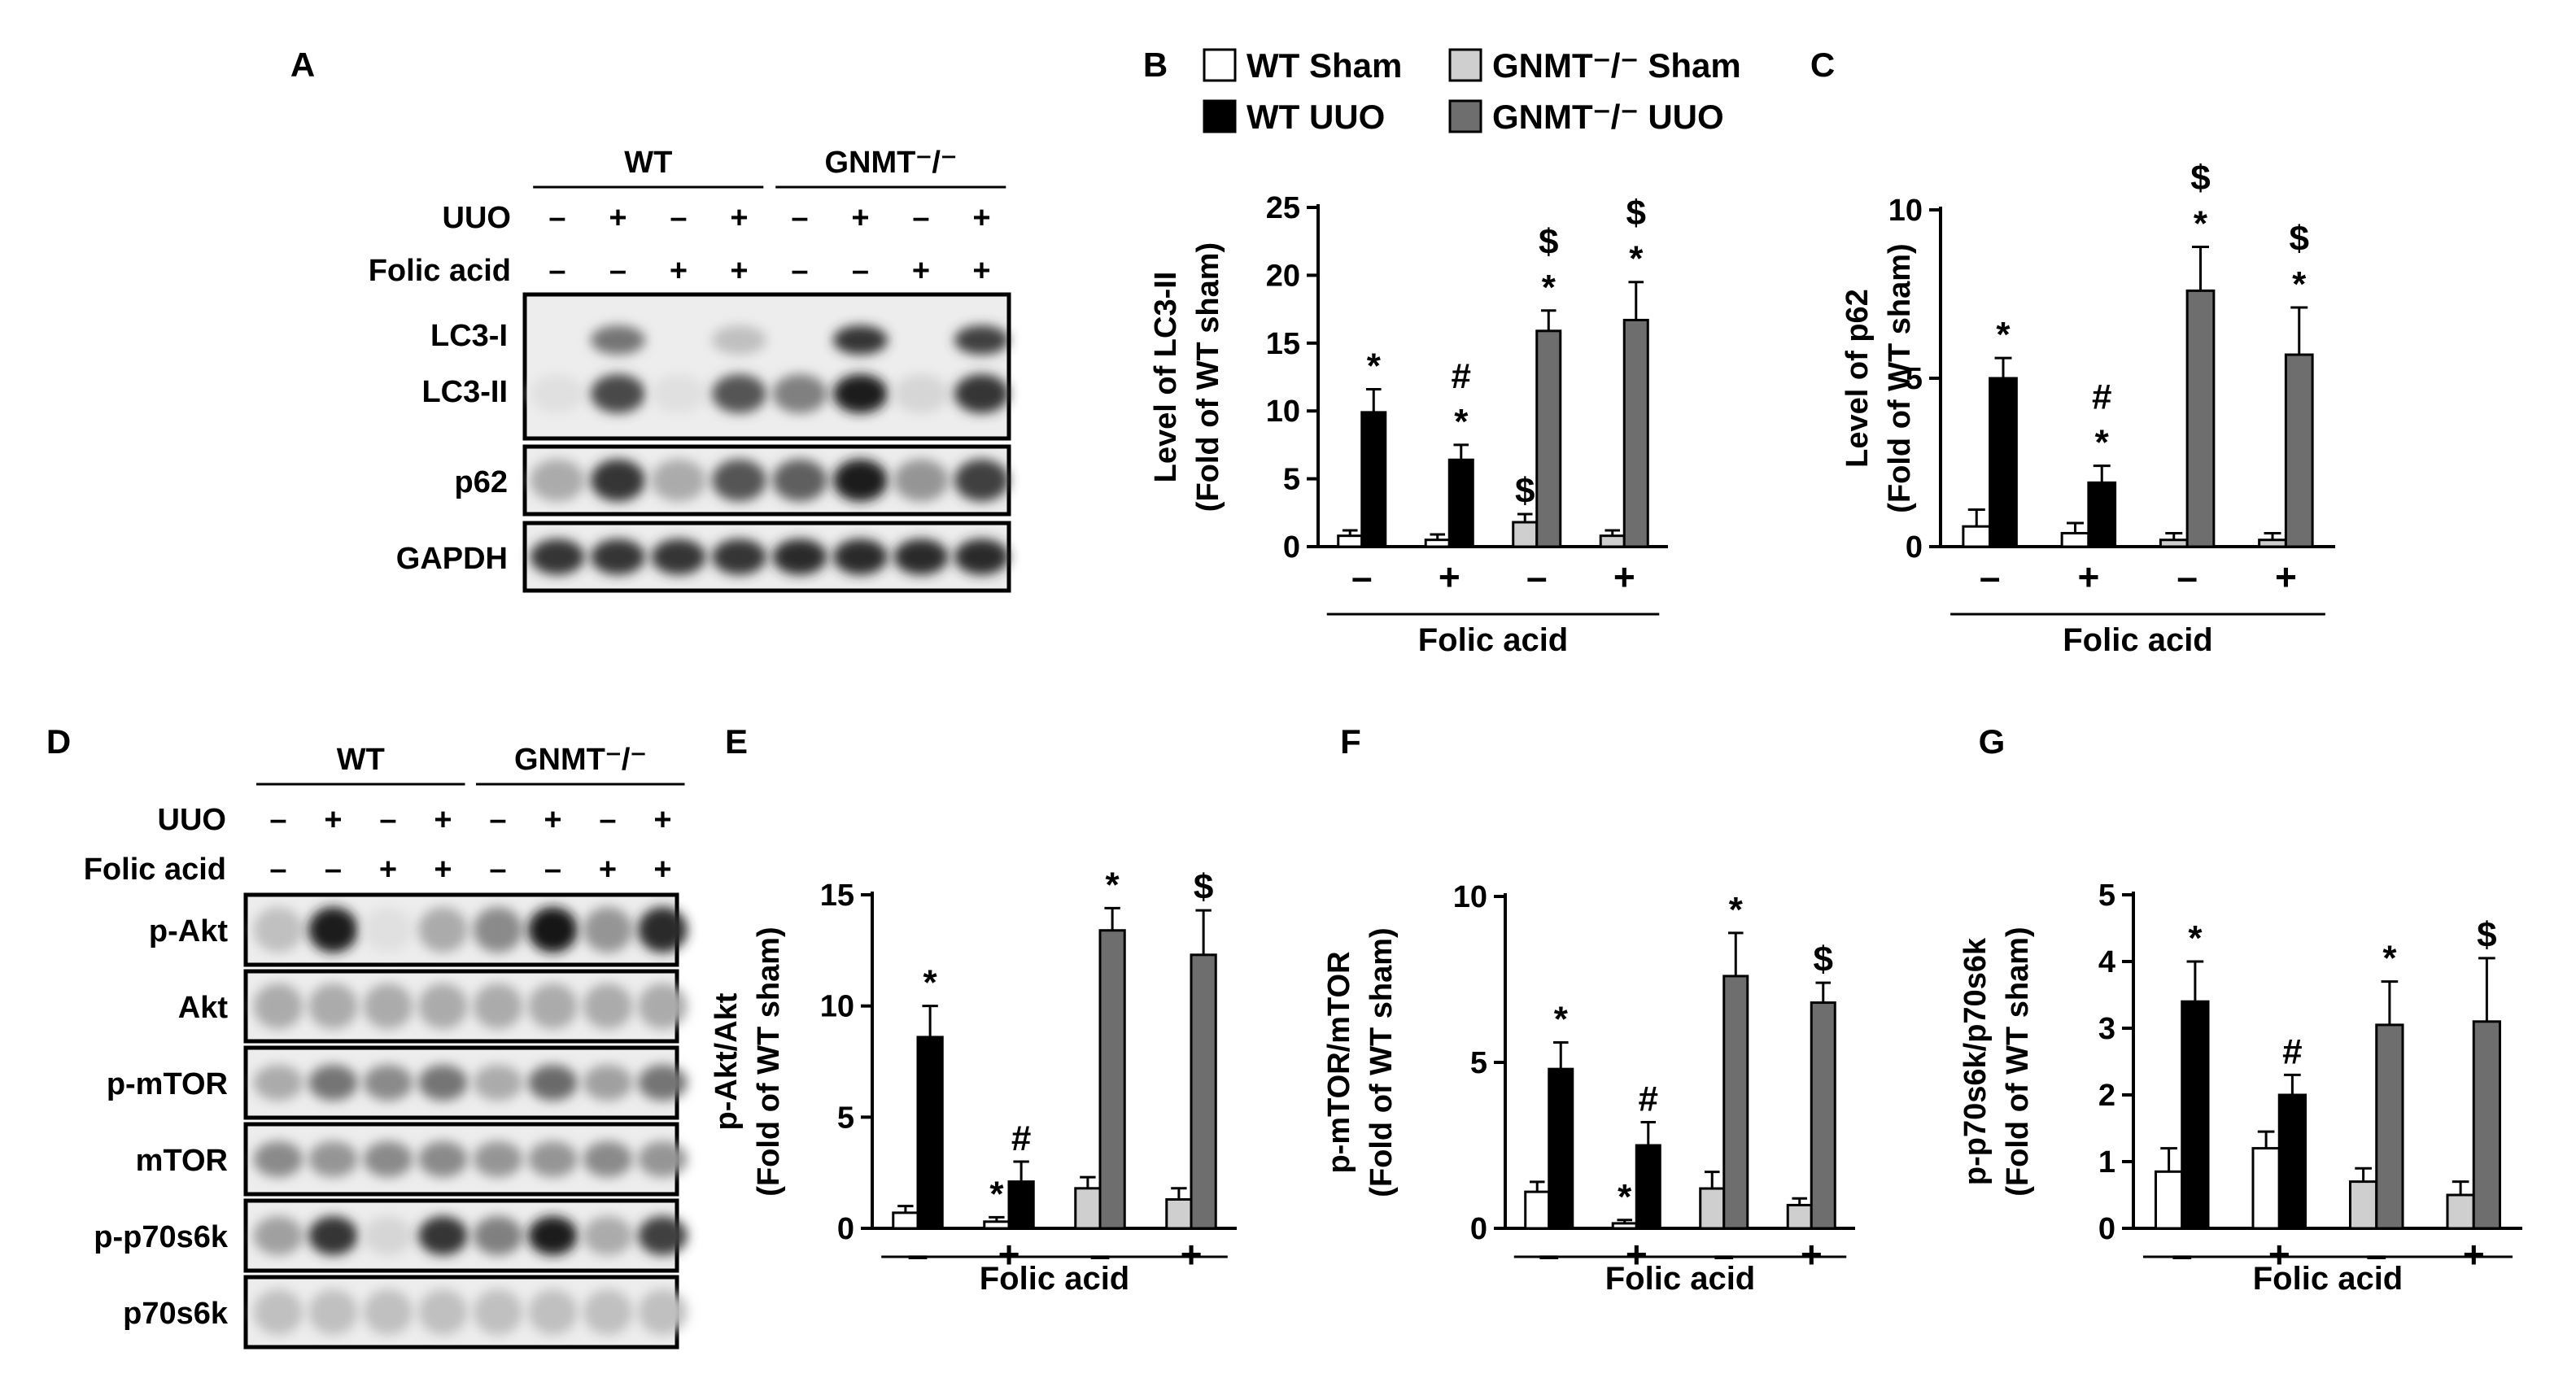 The height and width of the screenshot is (1378, 2576). What do you see at coordinates (736, 742) in the screenshot?
I see `panel-label: E` at bounding box center [736, 742].